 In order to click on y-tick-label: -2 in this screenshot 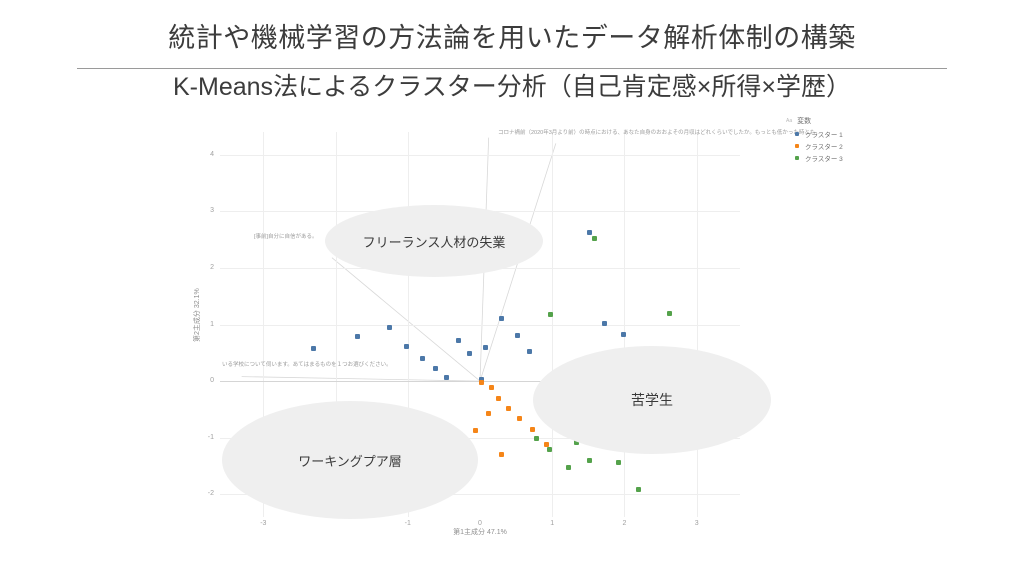, I will do `click(210, 494)`.